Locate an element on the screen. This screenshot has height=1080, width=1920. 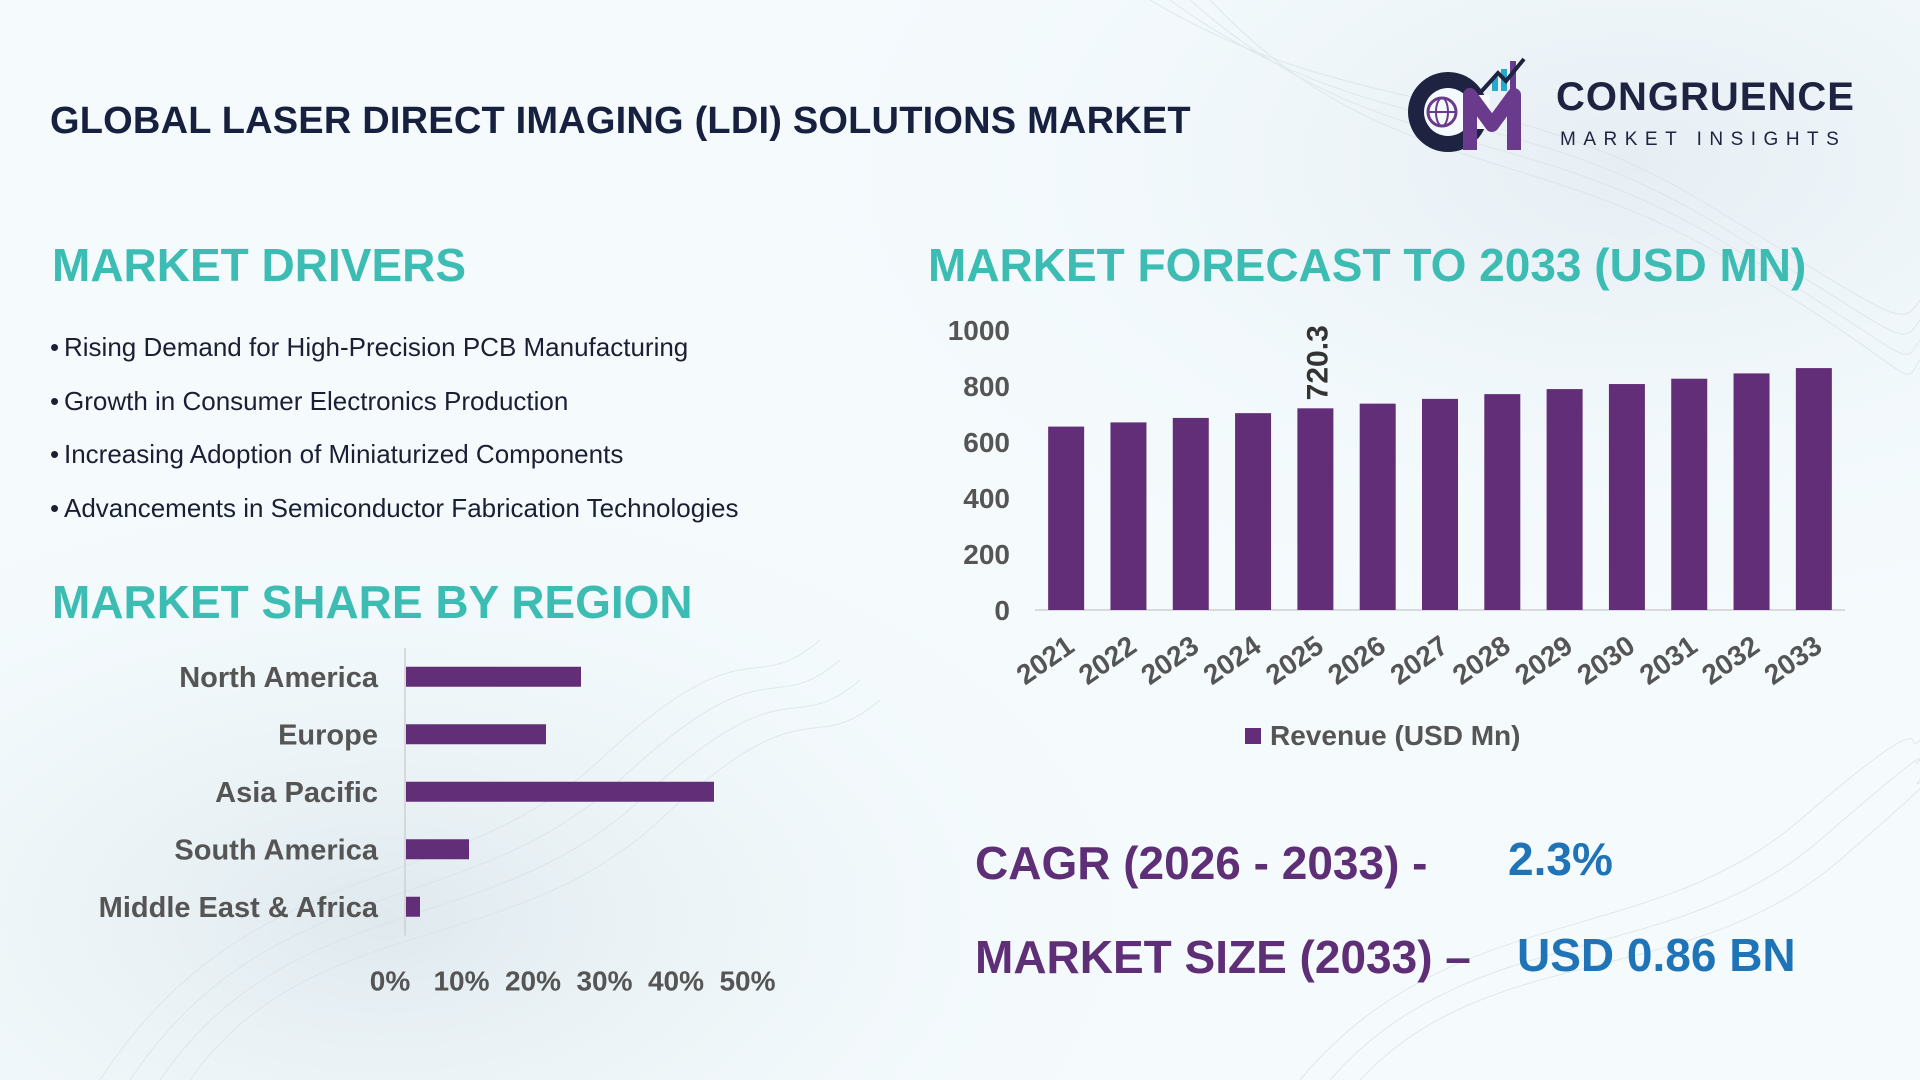
x-tick-label: 2027 is located at coordinates (1419, 660).